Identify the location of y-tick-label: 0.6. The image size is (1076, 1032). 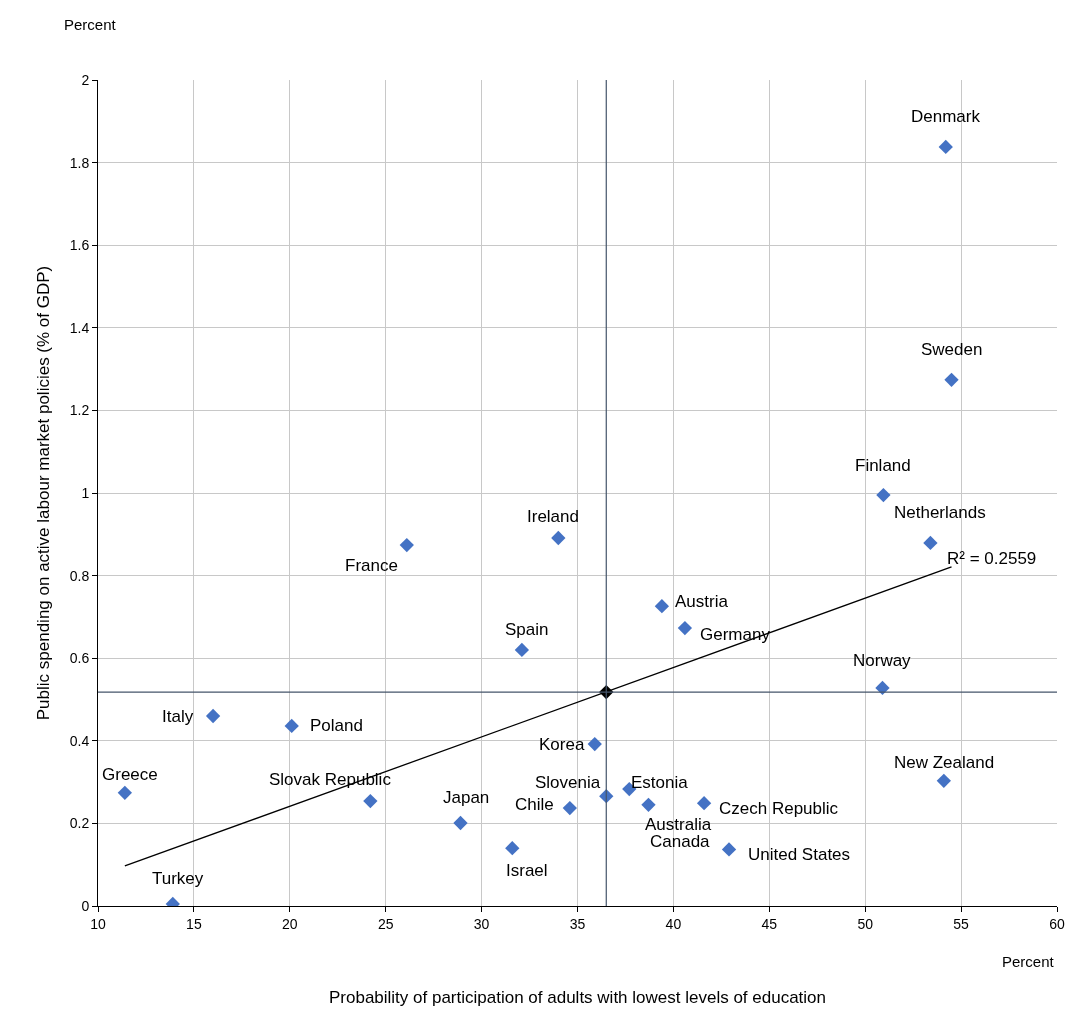
(79, 658).